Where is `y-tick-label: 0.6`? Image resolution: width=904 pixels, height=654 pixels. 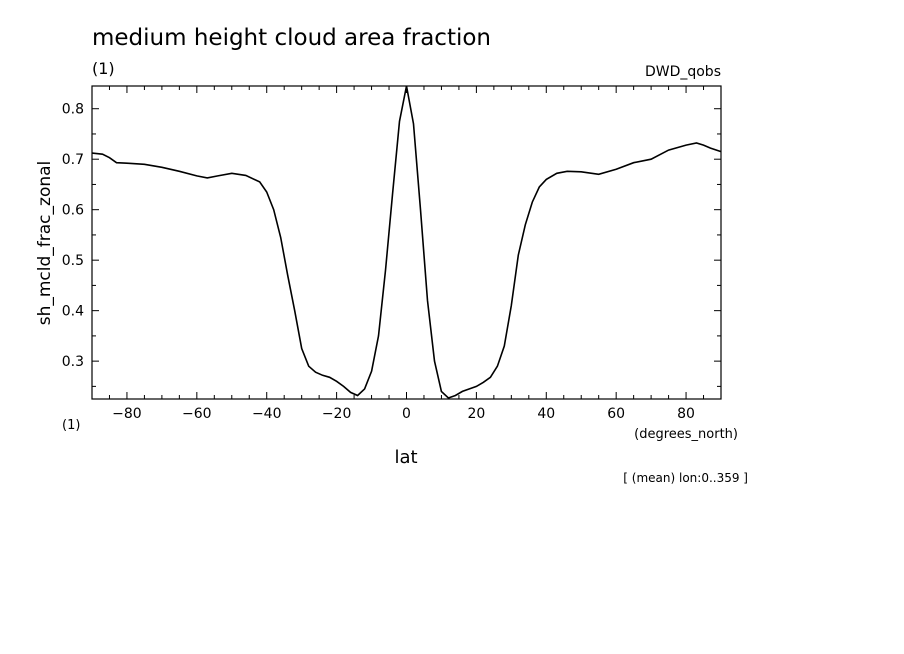
y-tick-label: 0.6 is located at coordinates (73, 211).